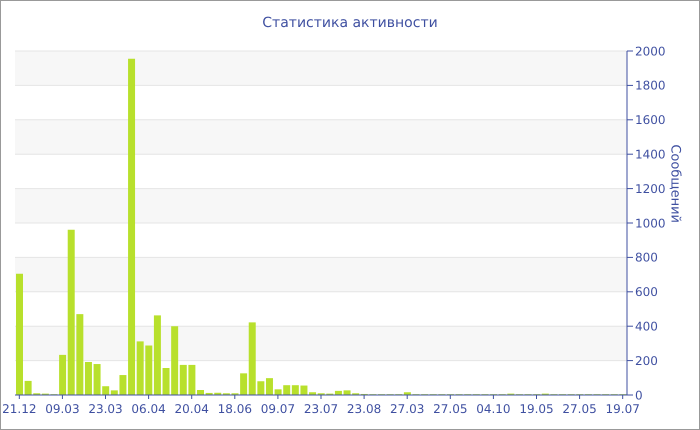  I want to click on y-tick-label: 1800, so click(650, 85).